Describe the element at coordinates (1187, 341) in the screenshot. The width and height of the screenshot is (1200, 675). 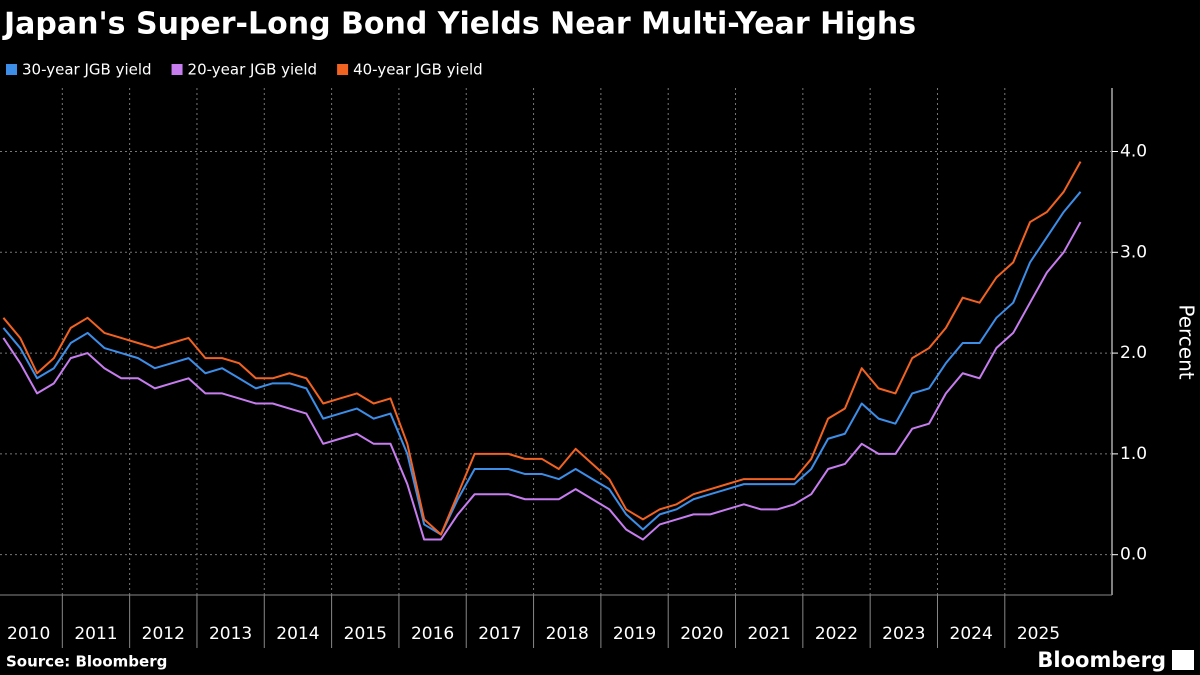
I see `y-axis-label: Percent` at that location.